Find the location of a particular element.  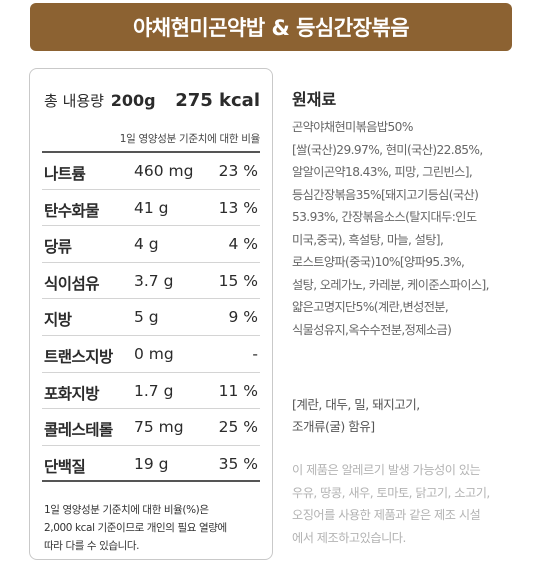

ingredient-line: 식물성유지,옥수수전분,정제소금) is located at coordinates (372, 329).